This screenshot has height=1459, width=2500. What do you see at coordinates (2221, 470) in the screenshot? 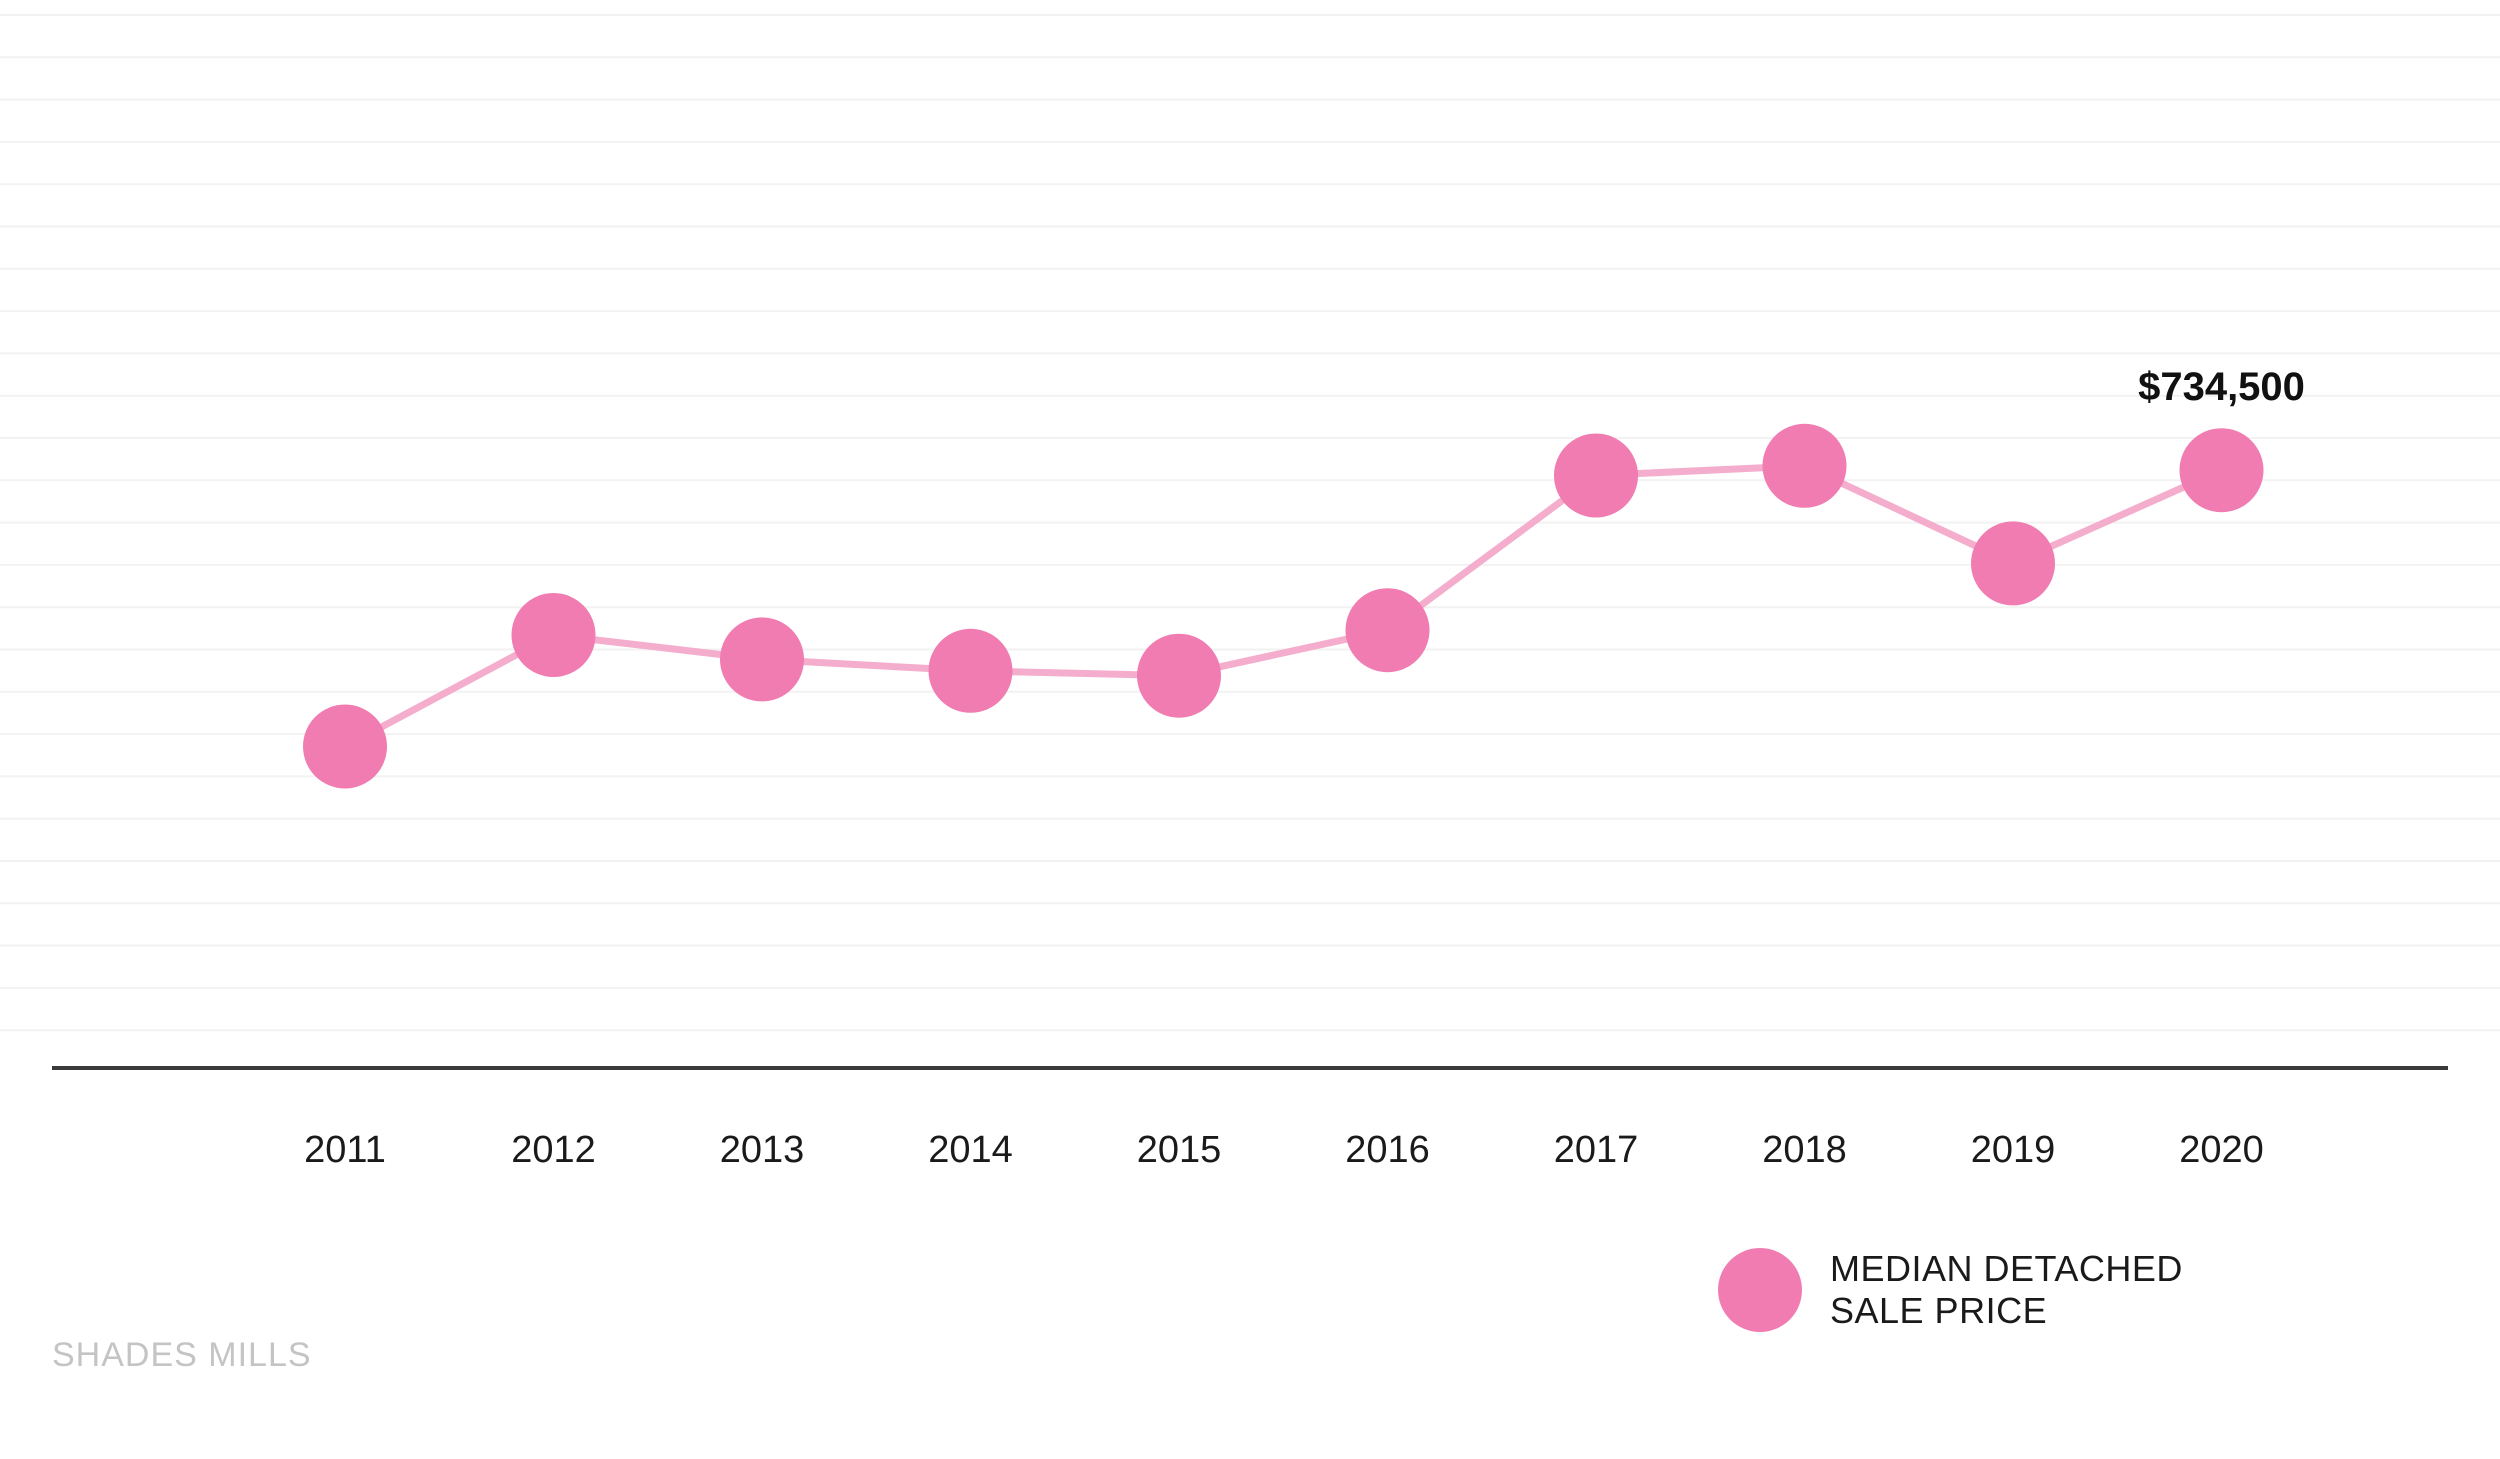
I see `data-point-2020` at bounding box center [2221, 470].